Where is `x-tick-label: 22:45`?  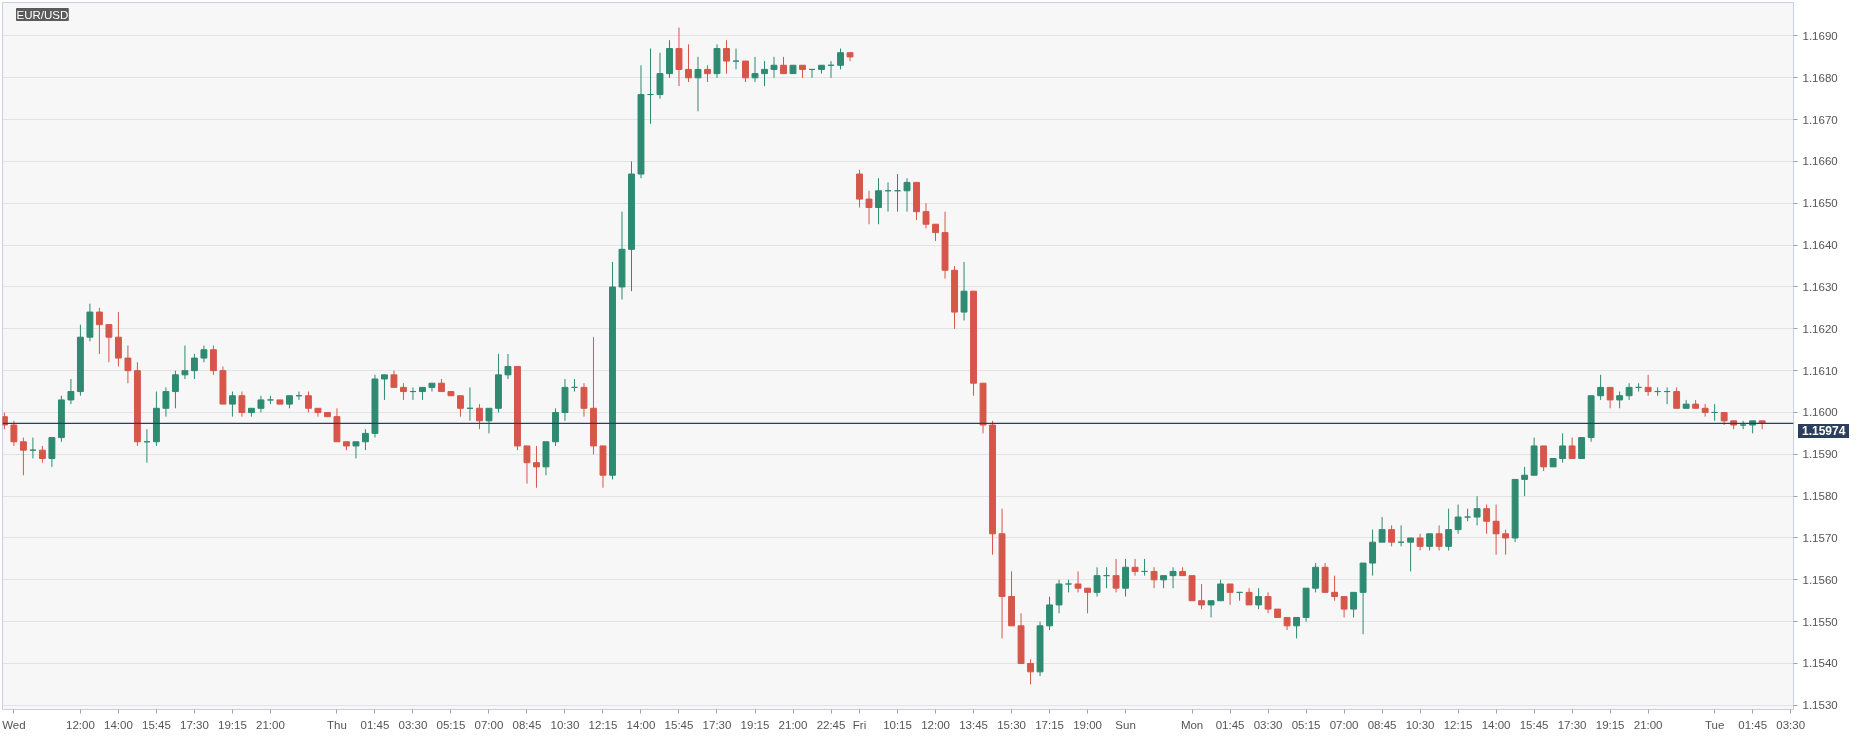 x-tick-label: 22:45 is located at coordinates (831, 724).